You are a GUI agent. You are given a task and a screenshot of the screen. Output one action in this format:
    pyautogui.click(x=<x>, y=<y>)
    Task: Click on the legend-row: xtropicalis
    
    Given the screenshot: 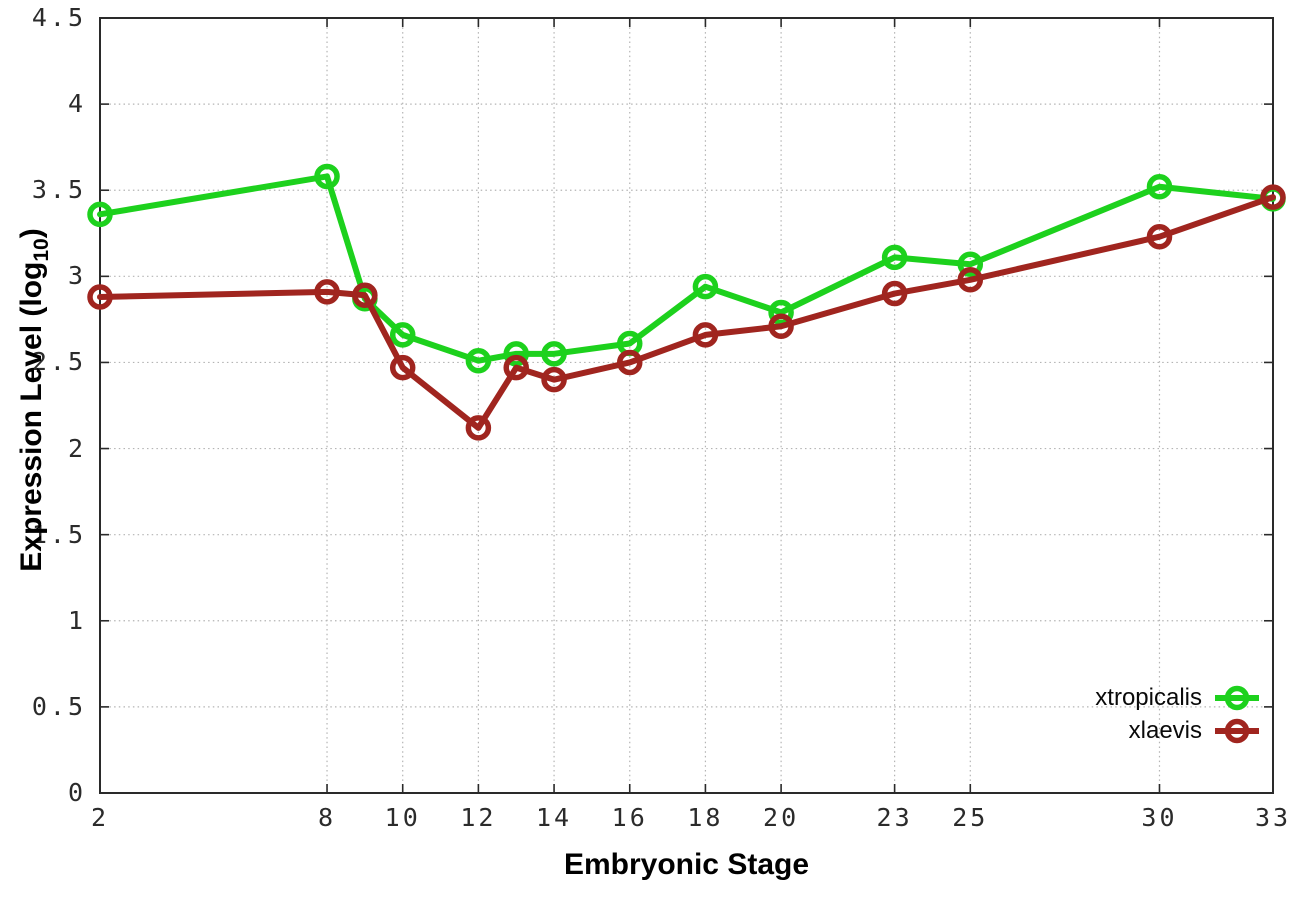 What is the action you would take?
    pyautogui.click(x=1177, y=697)
    